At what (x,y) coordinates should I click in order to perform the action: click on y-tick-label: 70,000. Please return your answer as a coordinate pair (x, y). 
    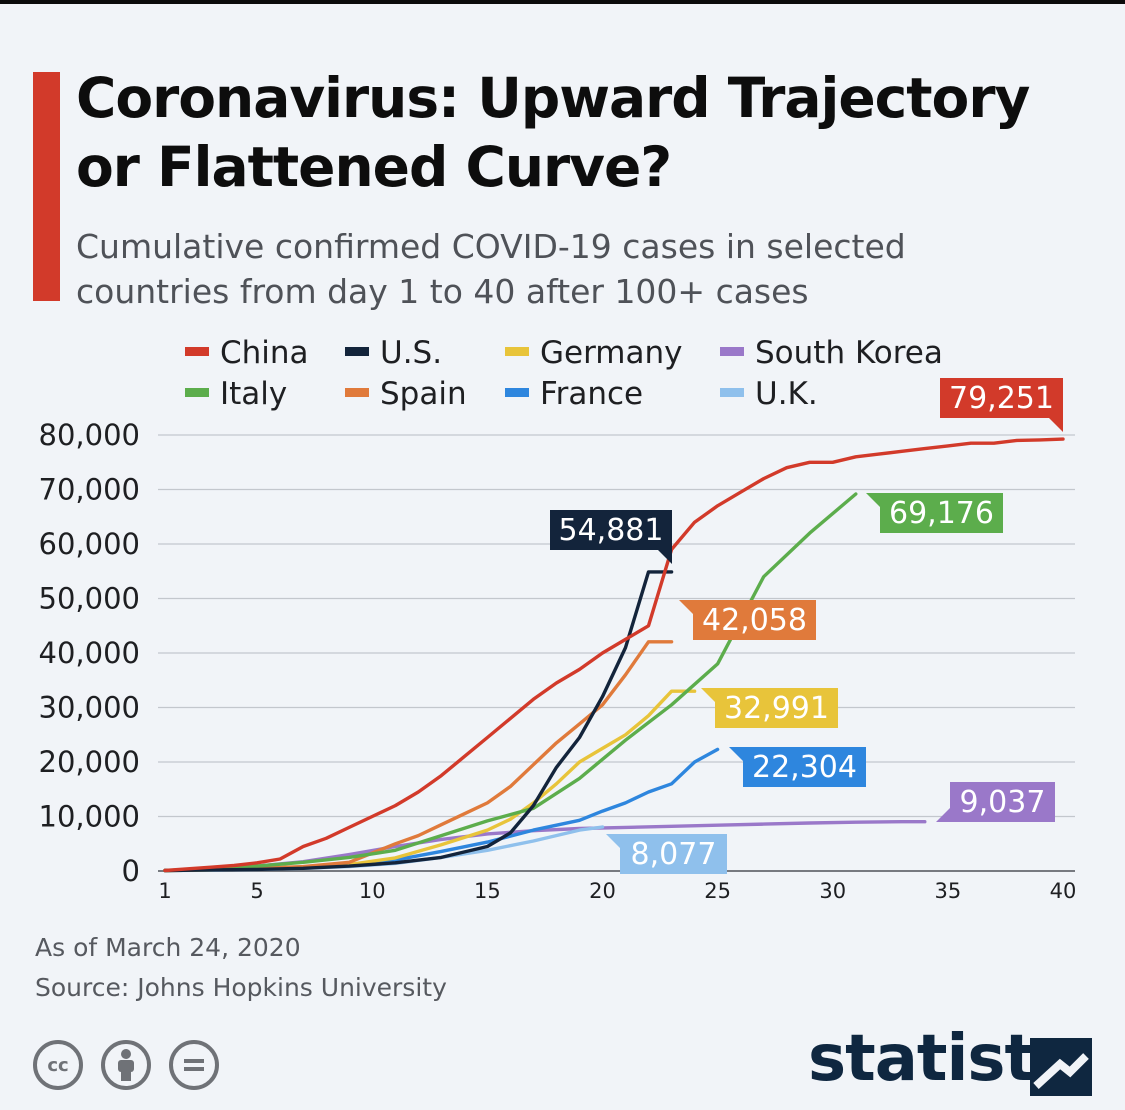
    Looking at the image, I should click on (89, 490).